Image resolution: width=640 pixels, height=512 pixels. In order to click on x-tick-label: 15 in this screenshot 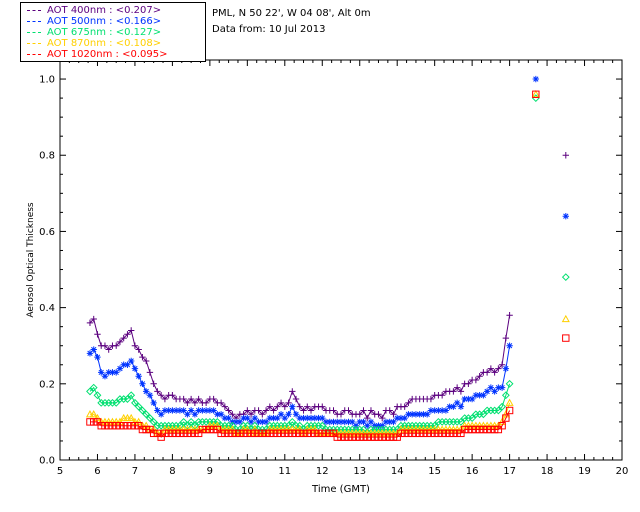, I will do `click(434, 471)`.